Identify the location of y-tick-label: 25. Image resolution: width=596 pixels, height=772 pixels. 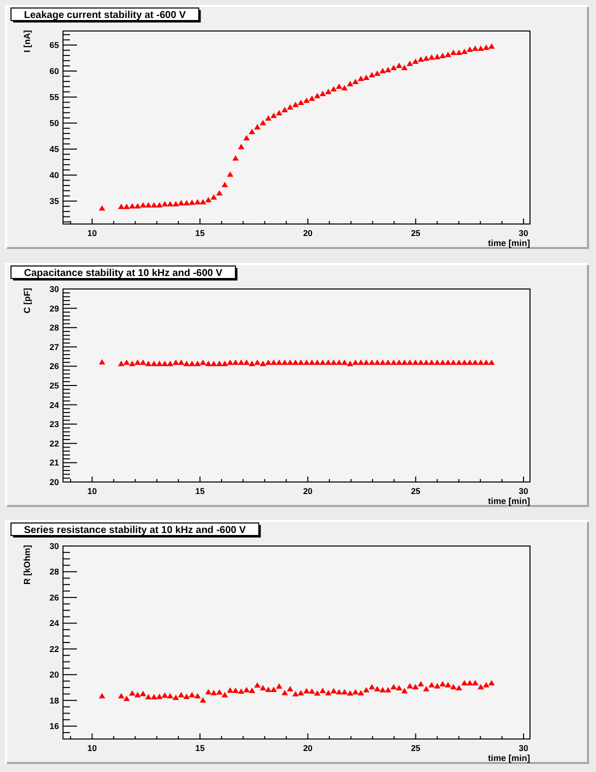
(55, 385).